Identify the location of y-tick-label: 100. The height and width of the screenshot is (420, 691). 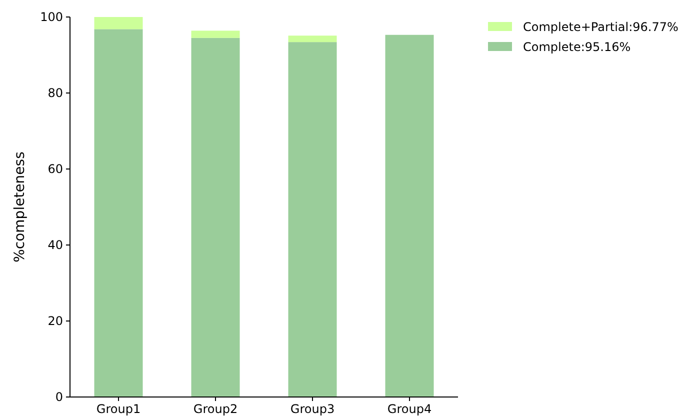
(51, 17).